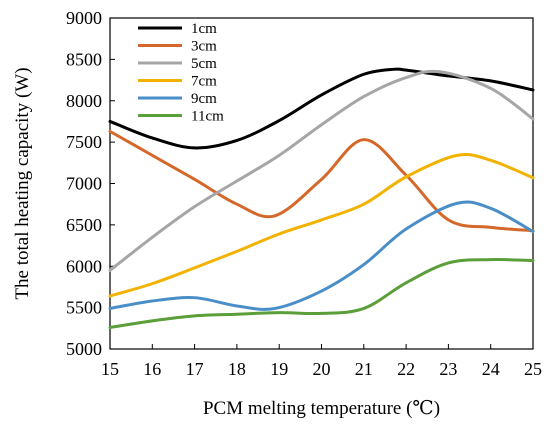 This screenshot has width=550, height=431. I want to click on x-tick-label: 17, so click(195, 369).